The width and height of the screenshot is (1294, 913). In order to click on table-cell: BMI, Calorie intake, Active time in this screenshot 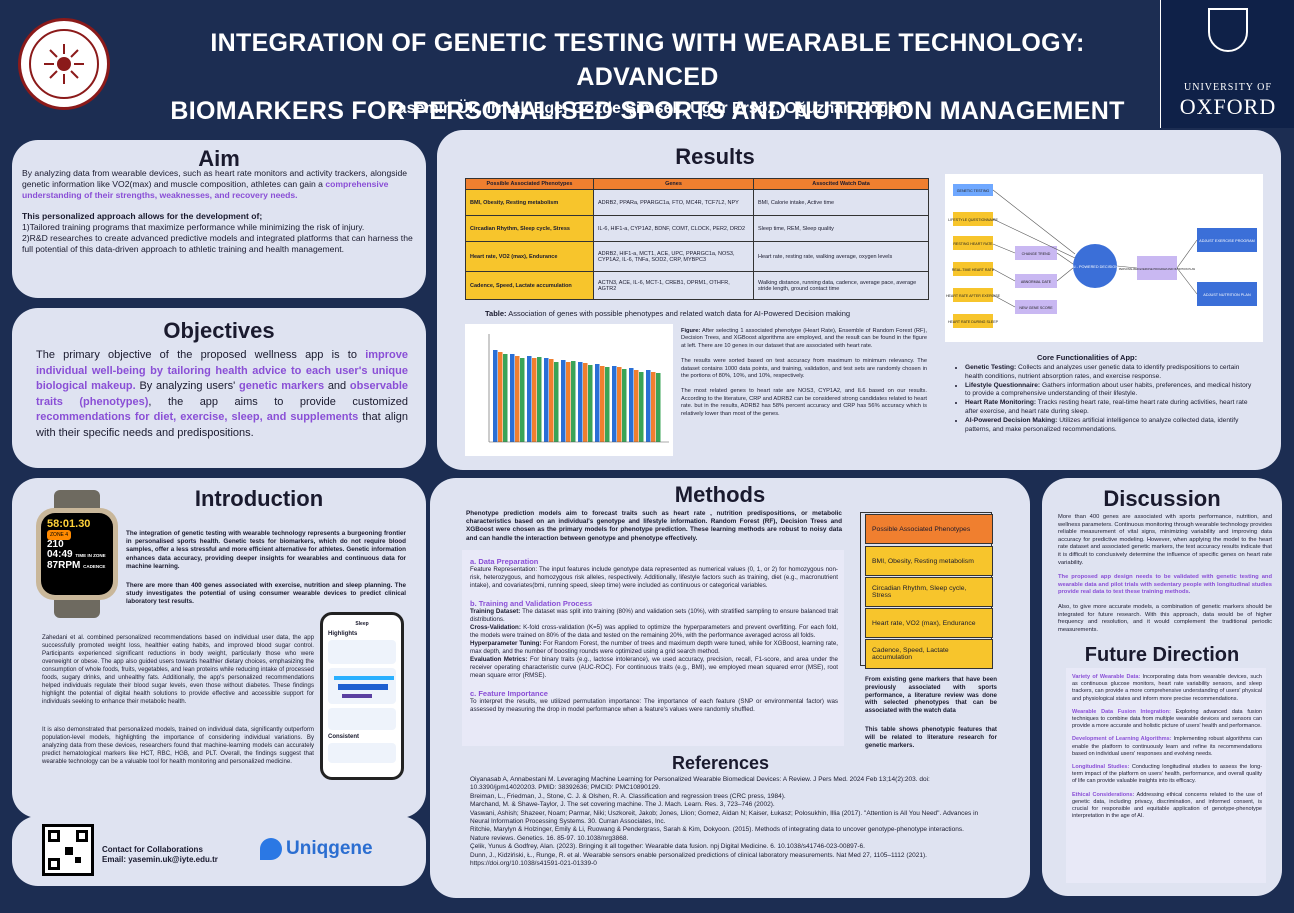, I will do `click(841, 202)`.